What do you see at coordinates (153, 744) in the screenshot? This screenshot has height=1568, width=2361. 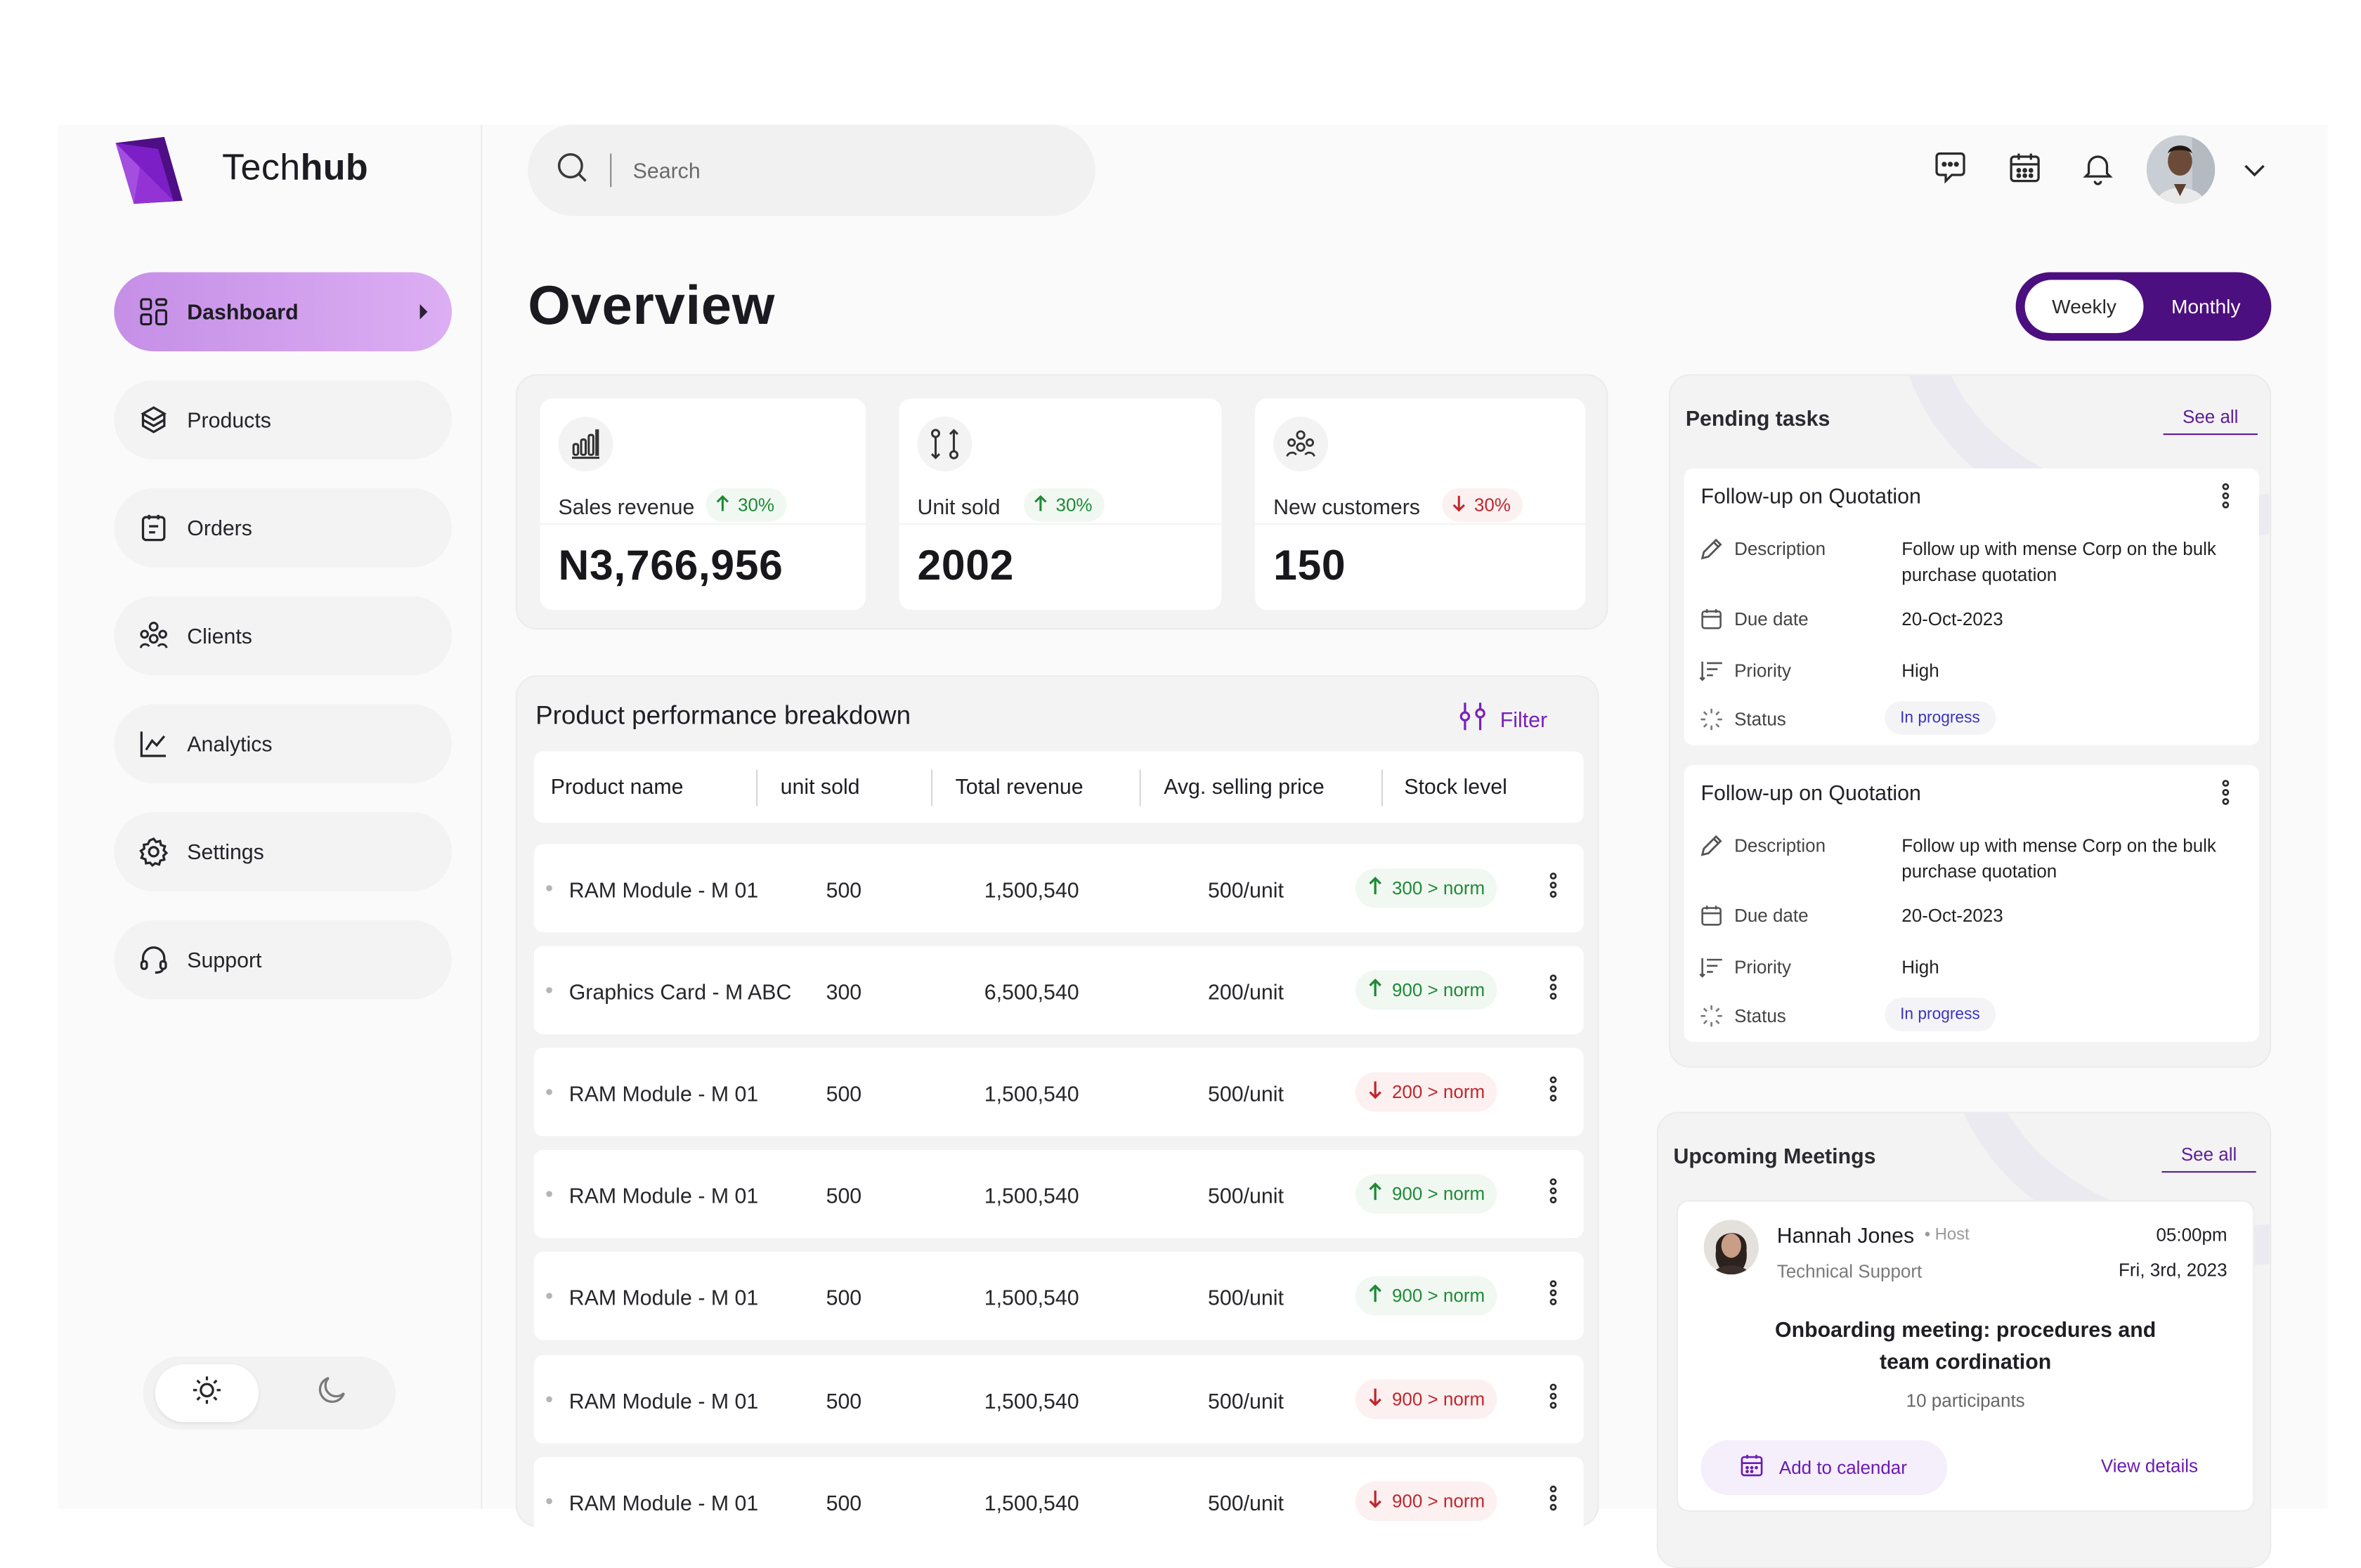 I see `line-chart-icon` at bounding box center [153, 744].